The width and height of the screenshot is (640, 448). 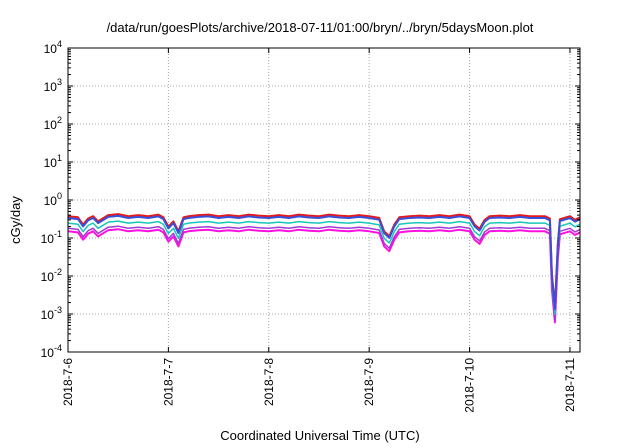 I want to click on x-tick-label: 2018-7-6, so click(x=68, y=382).